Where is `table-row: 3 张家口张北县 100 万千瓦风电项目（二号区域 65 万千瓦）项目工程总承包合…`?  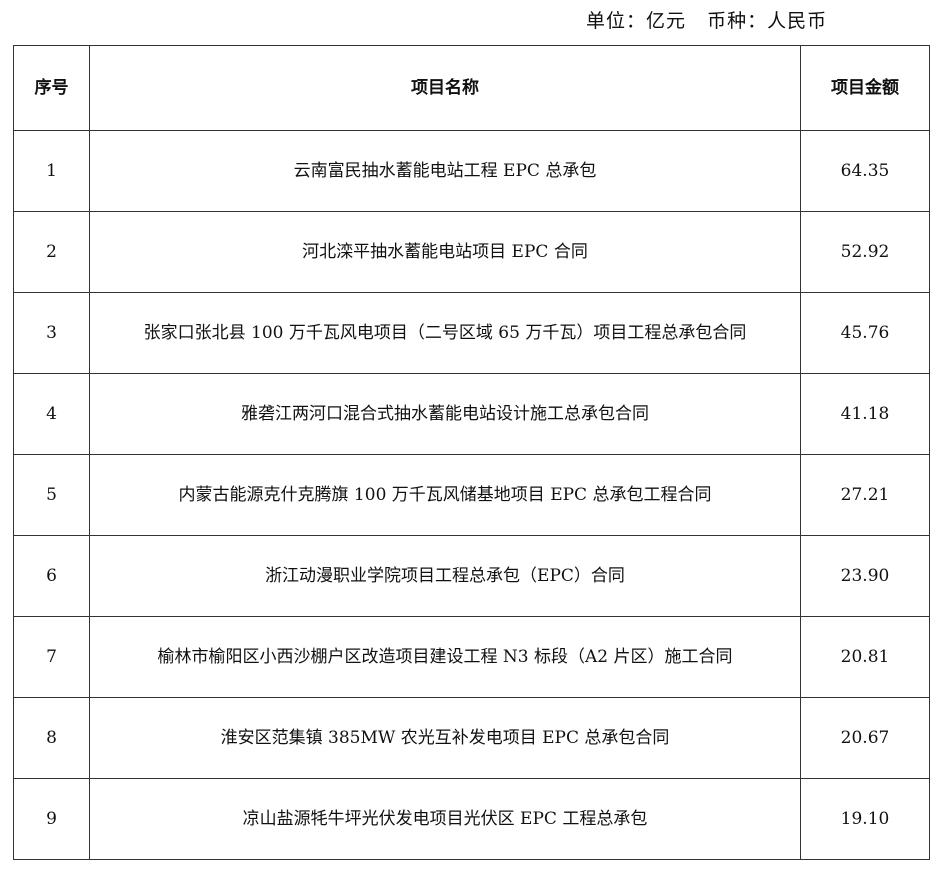
table-row: 3 张家口张北县 100 万千瓦风电项目（二号区域 65 万千瓦）项目工程总承包合… is located at coordinates (471, 333).